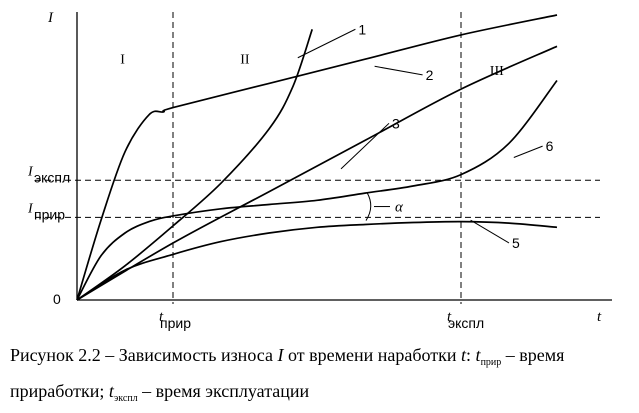 Image resolution: width=639 pixels, height=413 pixels. I want to click on x-axis-label: t, so click(599, 317).